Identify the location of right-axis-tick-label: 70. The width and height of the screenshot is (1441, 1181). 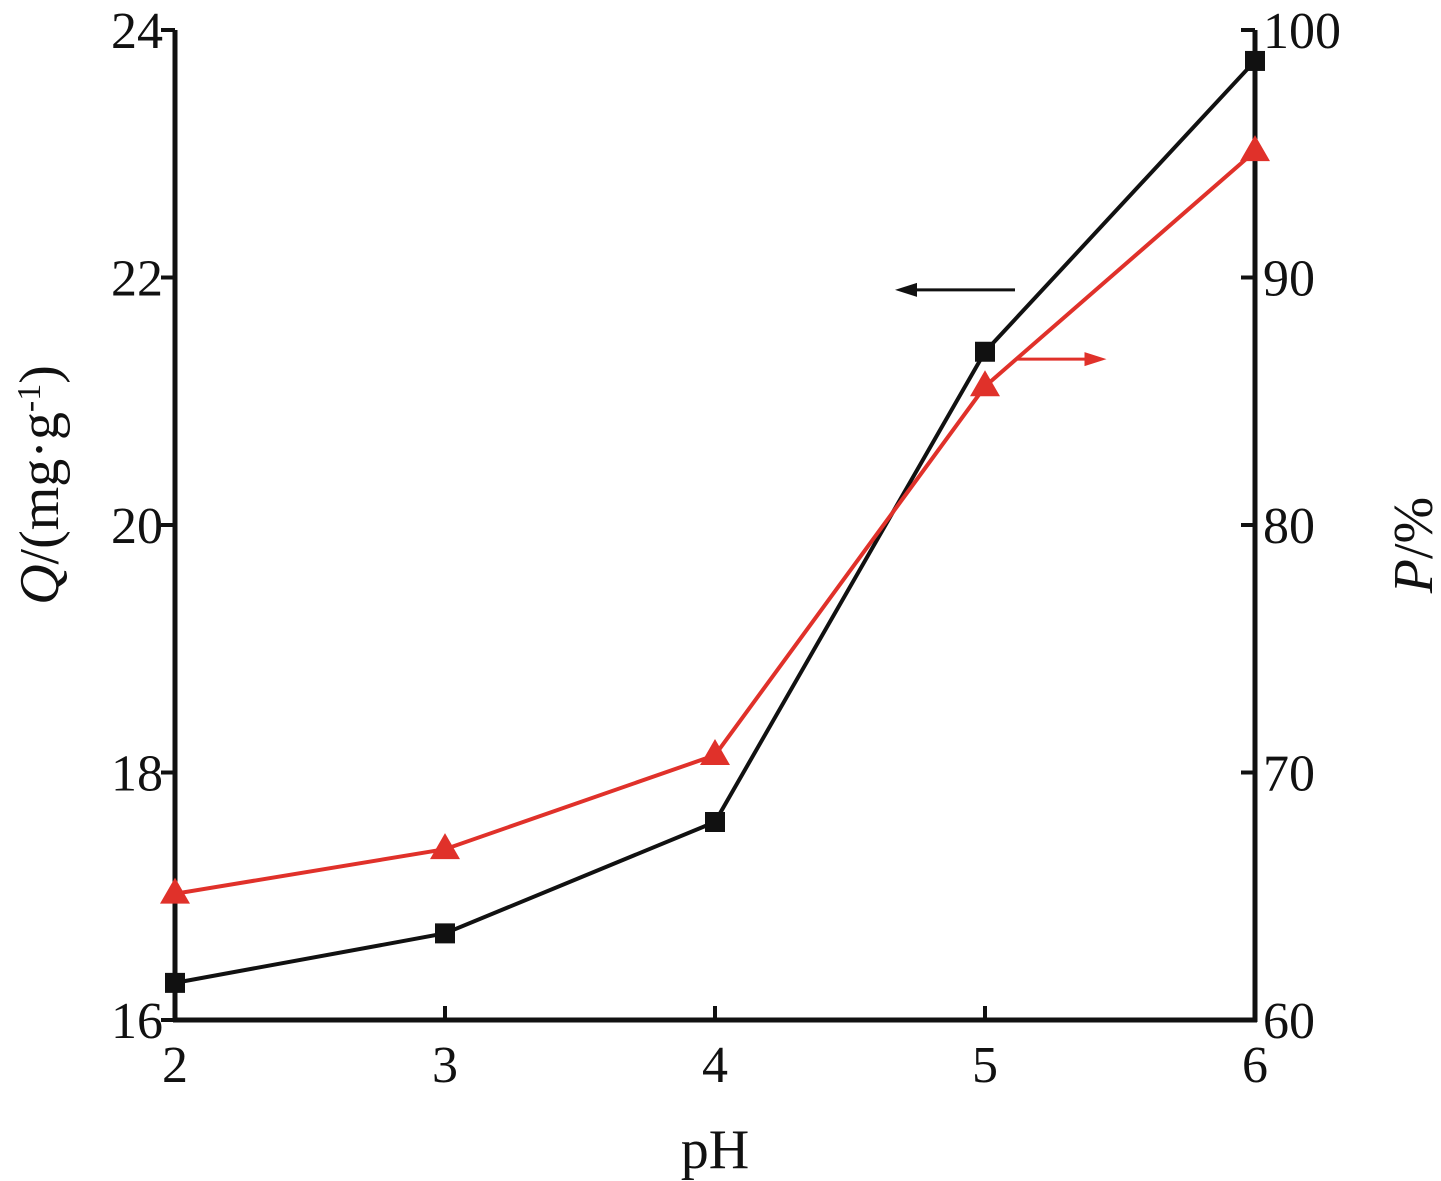
(1289, 774).